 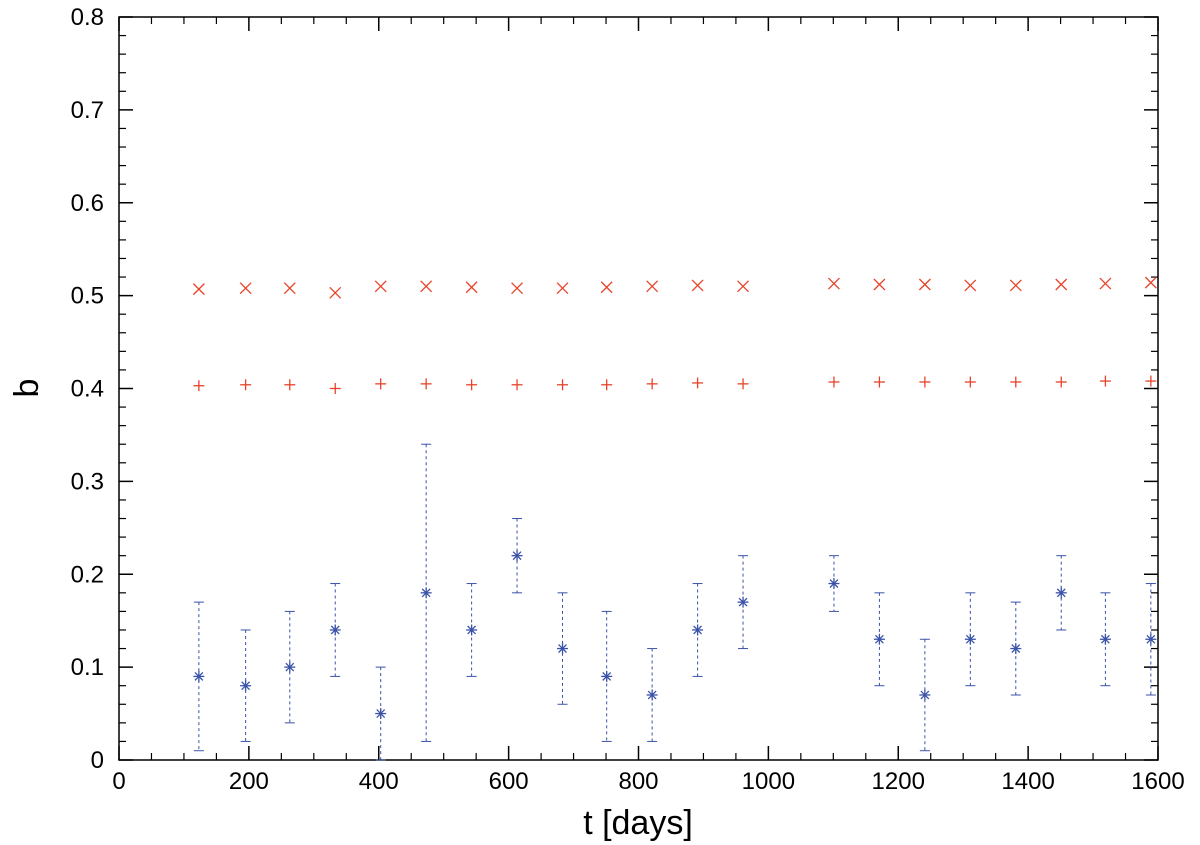 I want to click on y-tick-label: 0.5, so click(x=87, y=296).